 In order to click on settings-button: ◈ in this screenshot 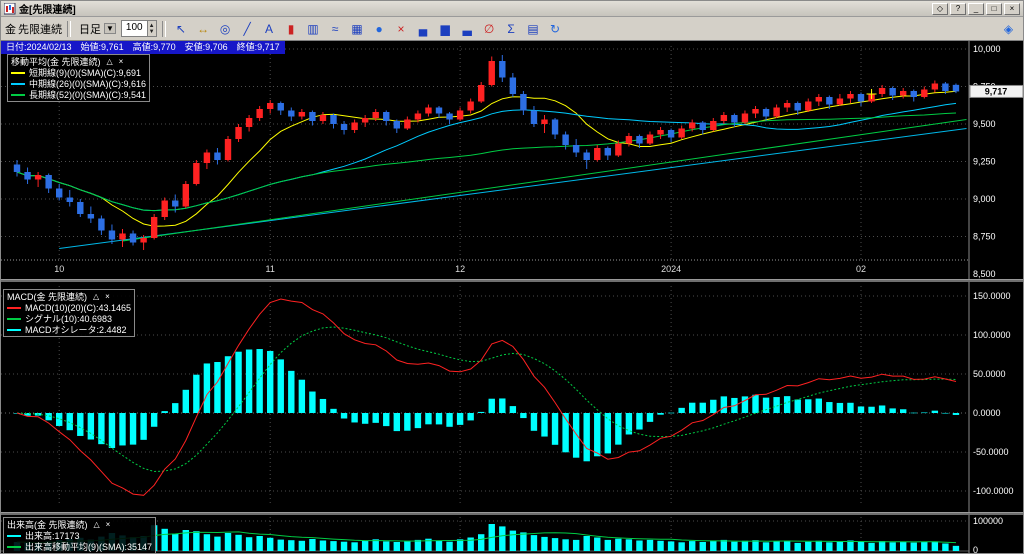, I will do `click(1008, 28)`.